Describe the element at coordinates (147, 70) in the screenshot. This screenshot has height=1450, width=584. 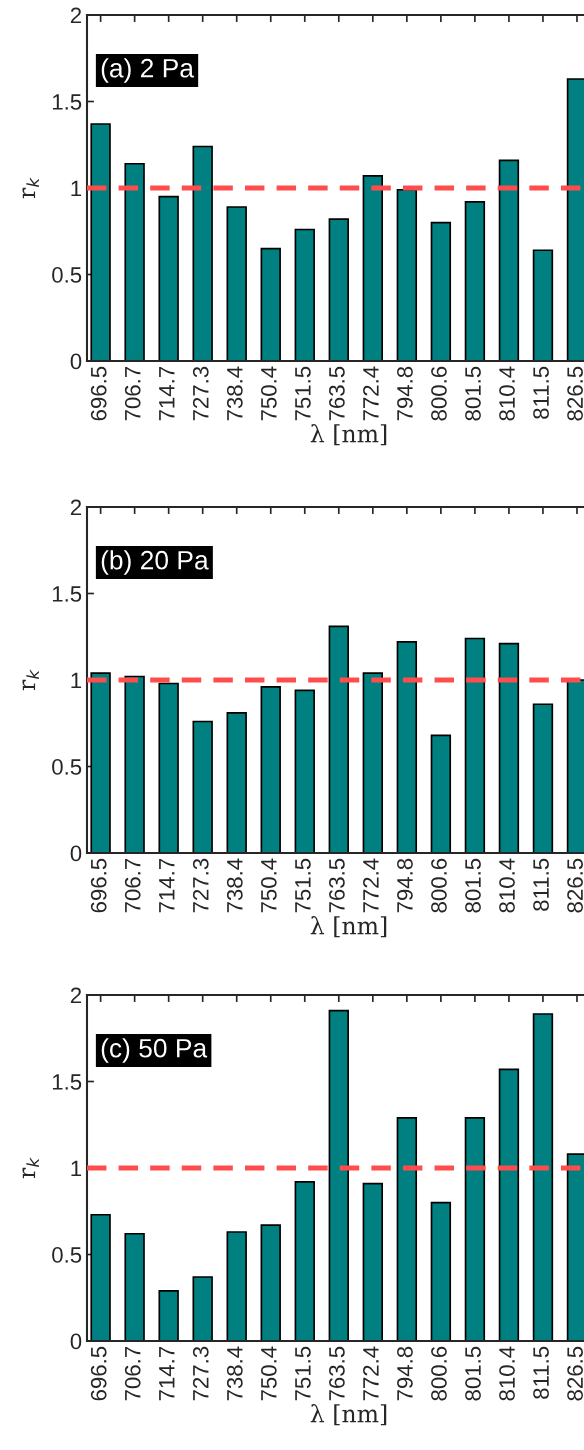
I see `text: (a) 2 Pa` at that location.